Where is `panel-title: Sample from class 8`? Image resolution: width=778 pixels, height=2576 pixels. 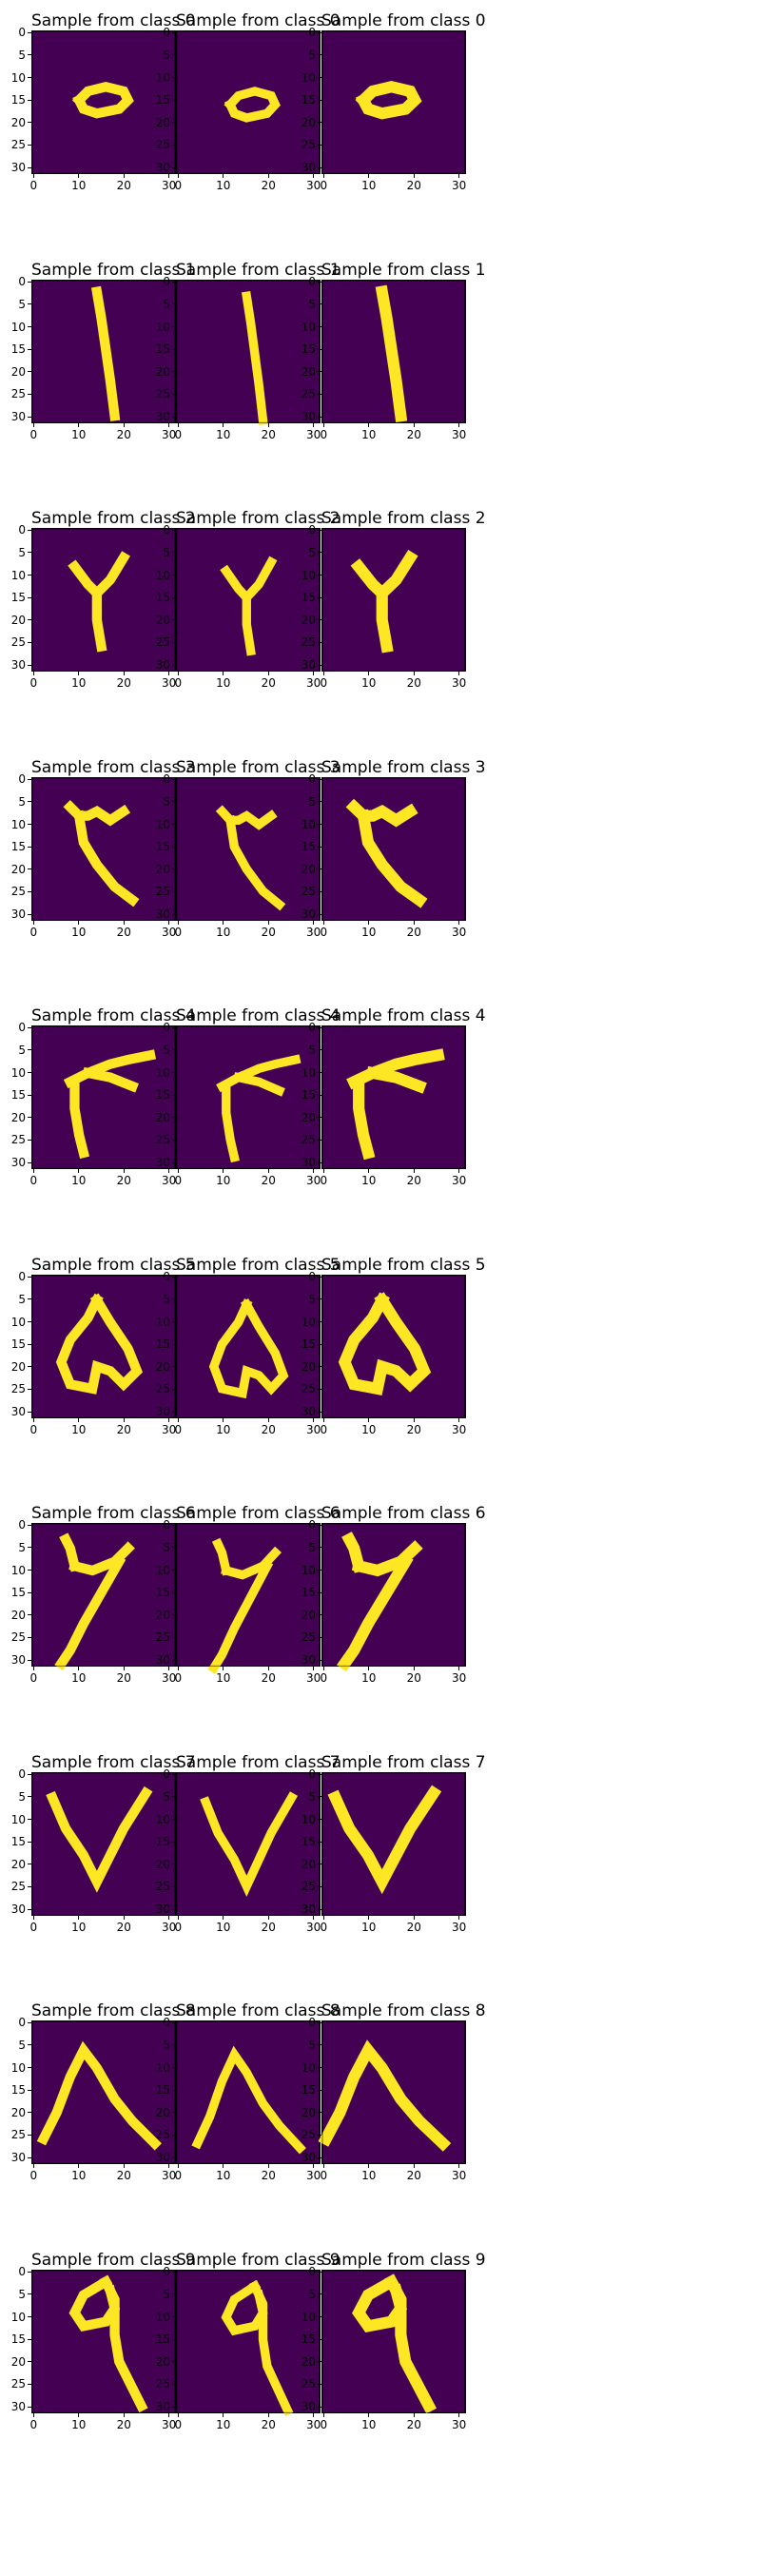
panel-title: Sample from class 8 is located at coordinates (258, 2011).